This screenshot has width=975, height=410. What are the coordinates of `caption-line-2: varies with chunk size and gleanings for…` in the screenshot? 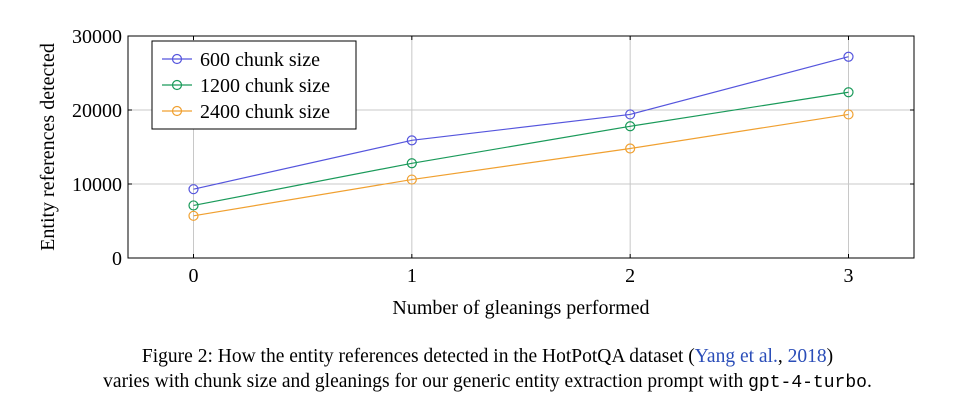 It's located at (487, 382).